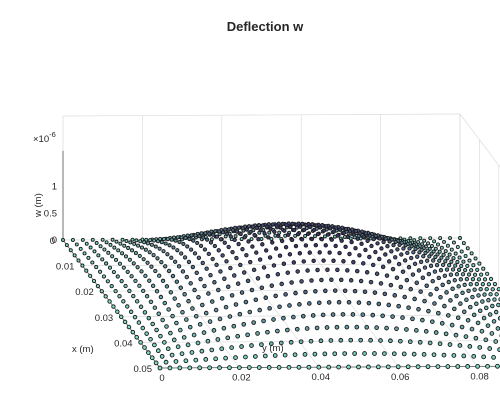  What do you see at coordinates (479, 376) in the screenshot?
I see `y-tick-label: 0.08` at bounding box center [479, 376].